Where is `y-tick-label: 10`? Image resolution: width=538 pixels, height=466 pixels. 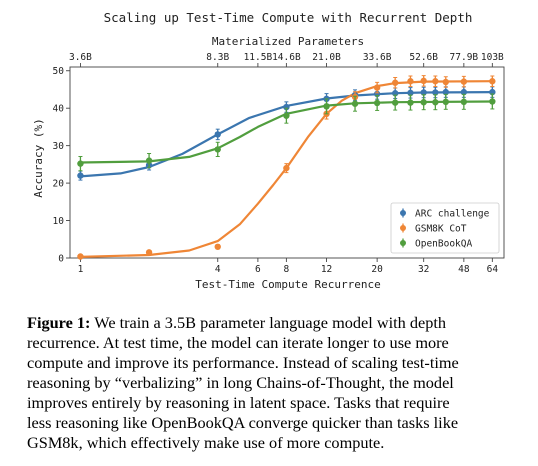 y-tick-label: 10 is located at coordinates (59, 221).